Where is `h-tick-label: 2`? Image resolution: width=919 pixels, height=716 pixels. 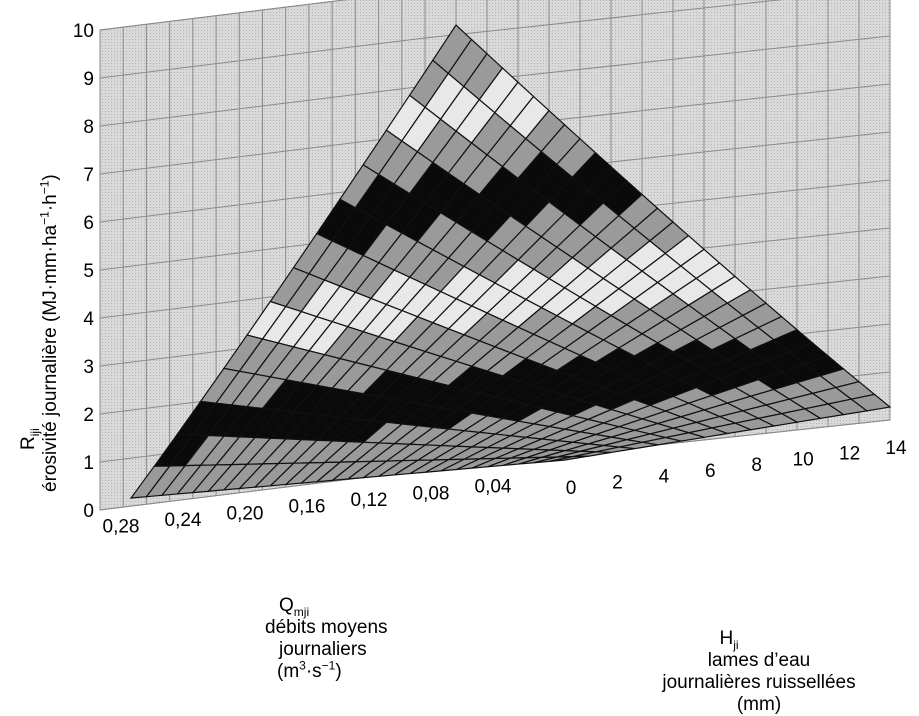
h-tick-label: 2 is located at coordinates (617, 482).